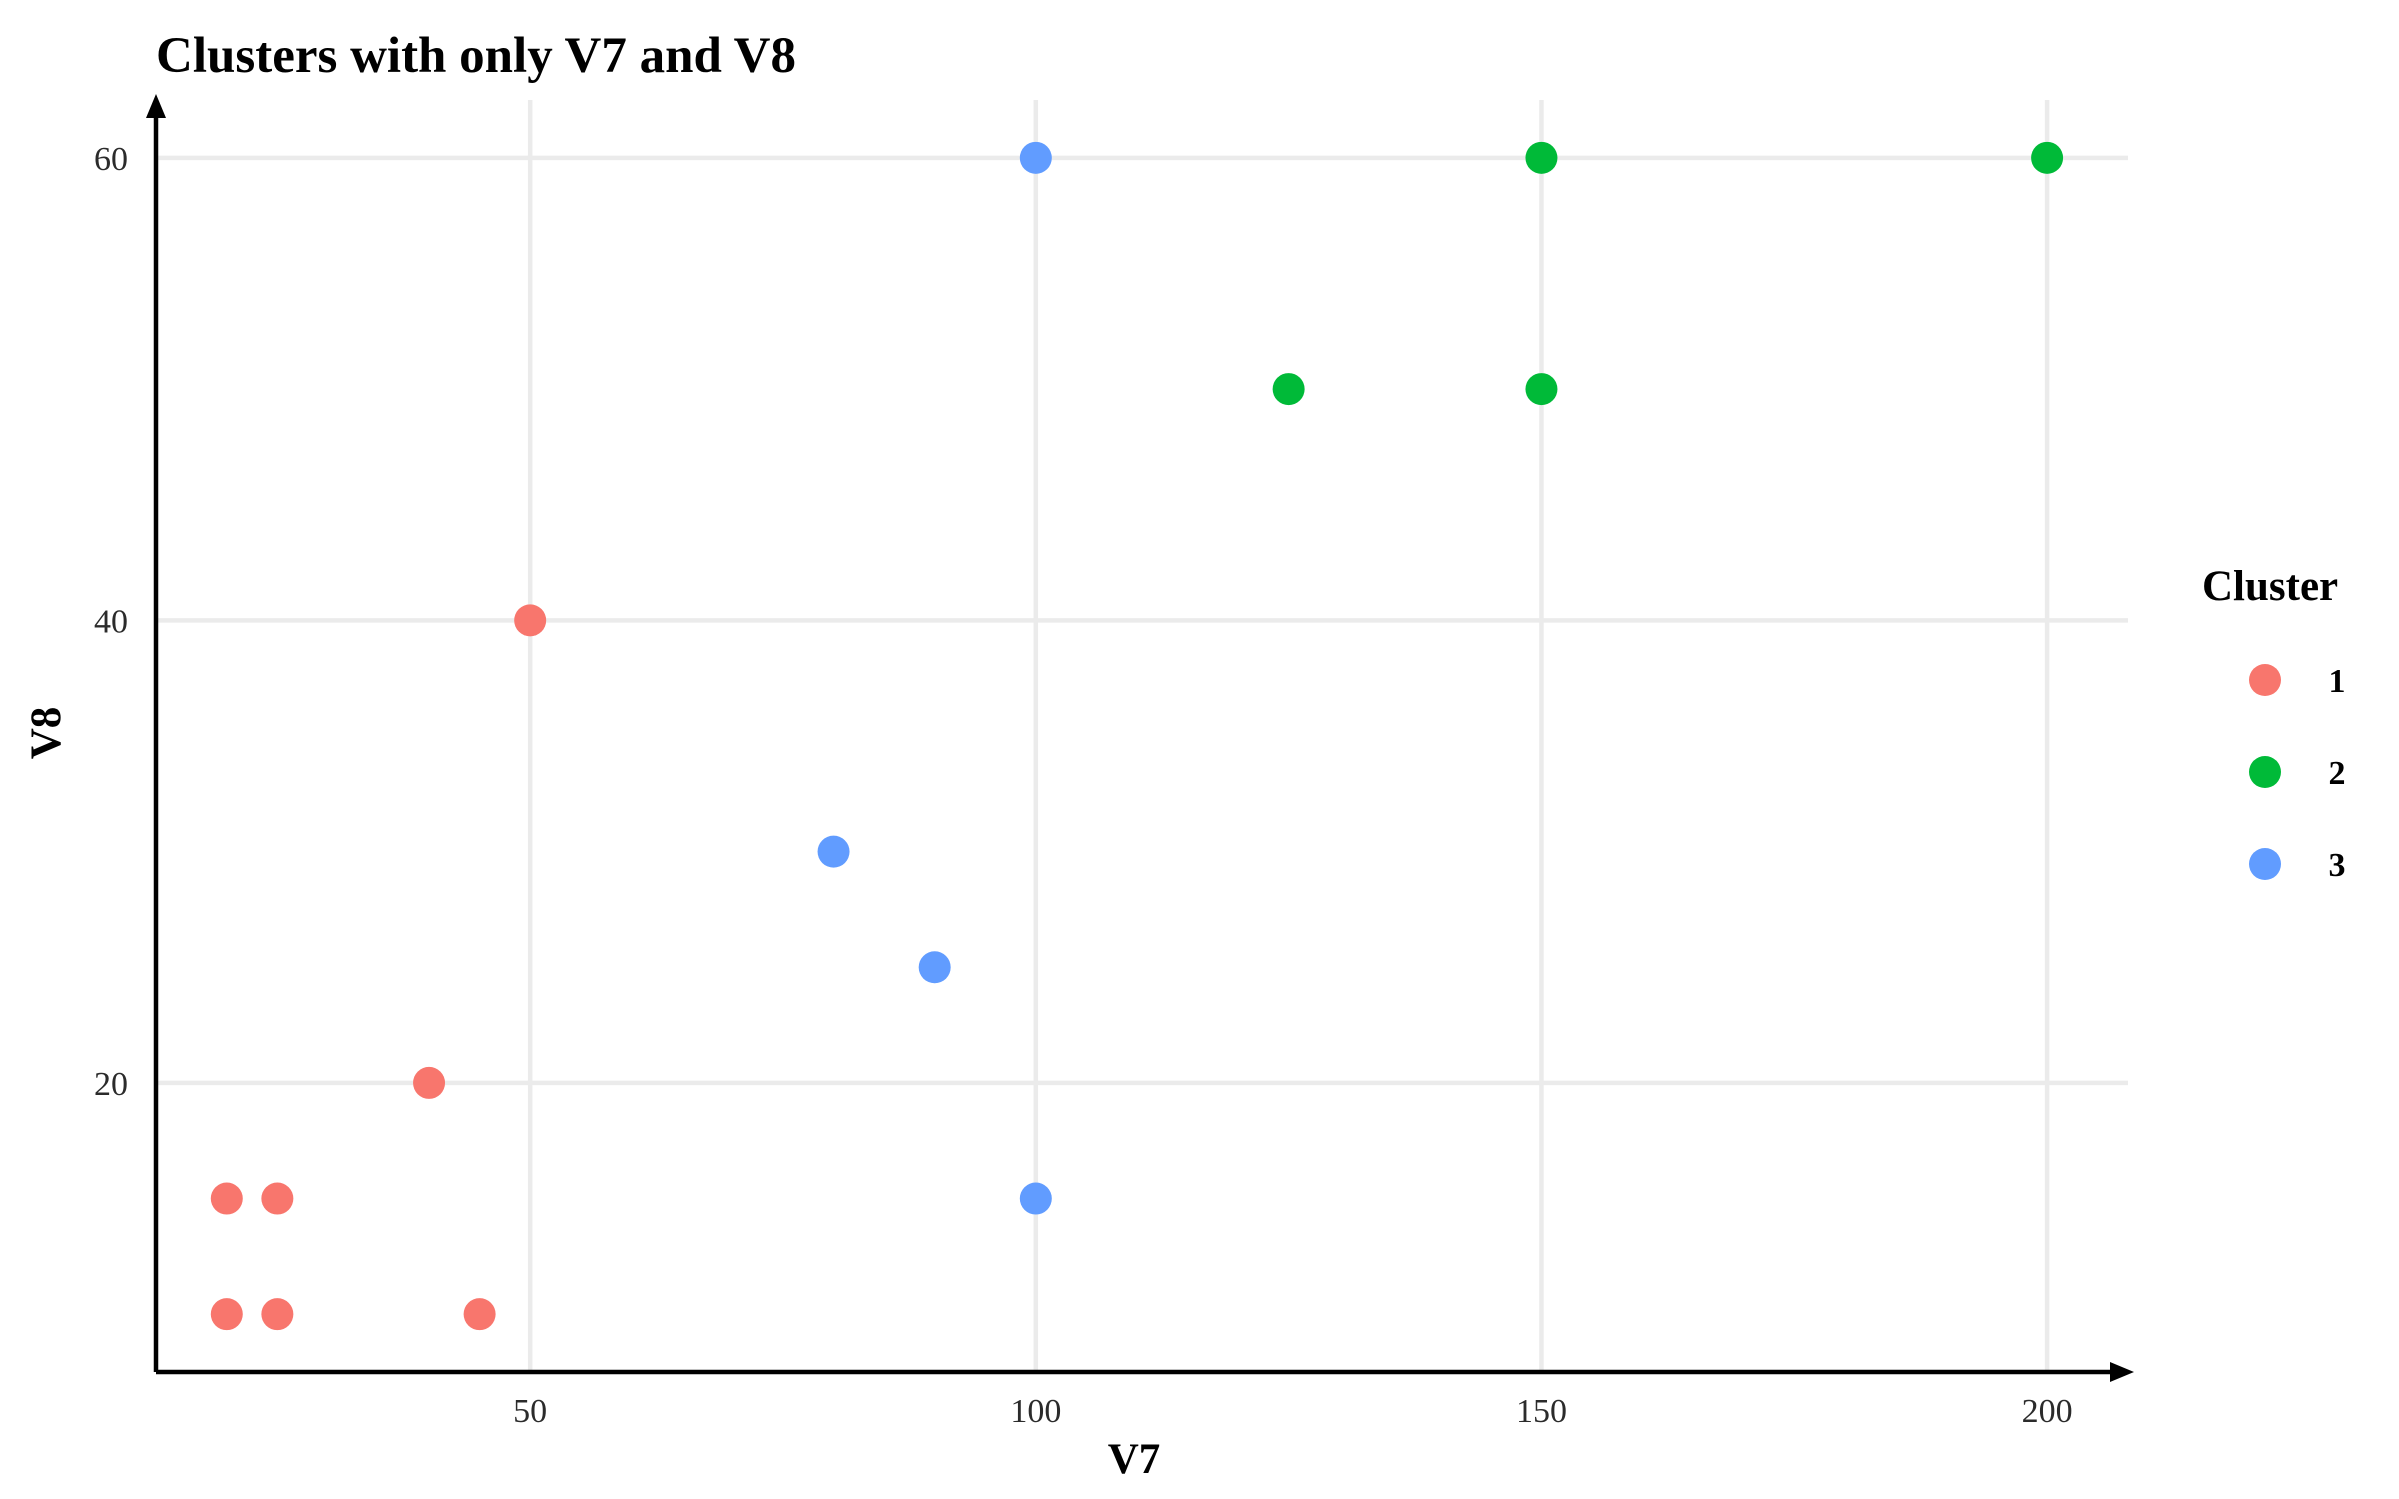  I want to click on y-tick-label: 20, so click(111, 1084).